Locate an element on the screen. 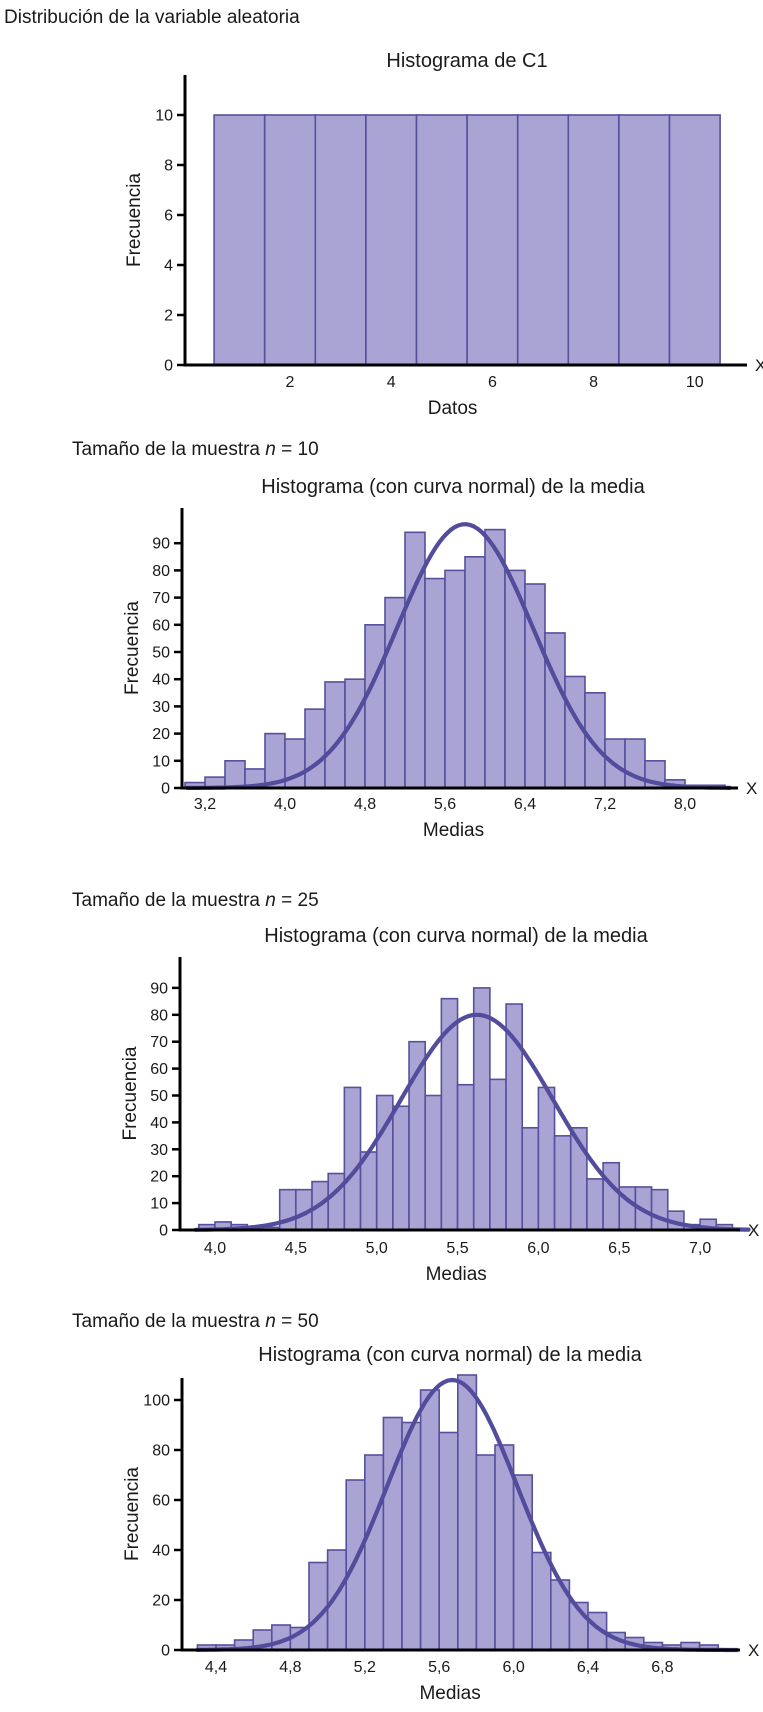 The height and width of the screenshot is (1712, 763). x-tick-label: 6,0 is located at coordinates (538, 1248).